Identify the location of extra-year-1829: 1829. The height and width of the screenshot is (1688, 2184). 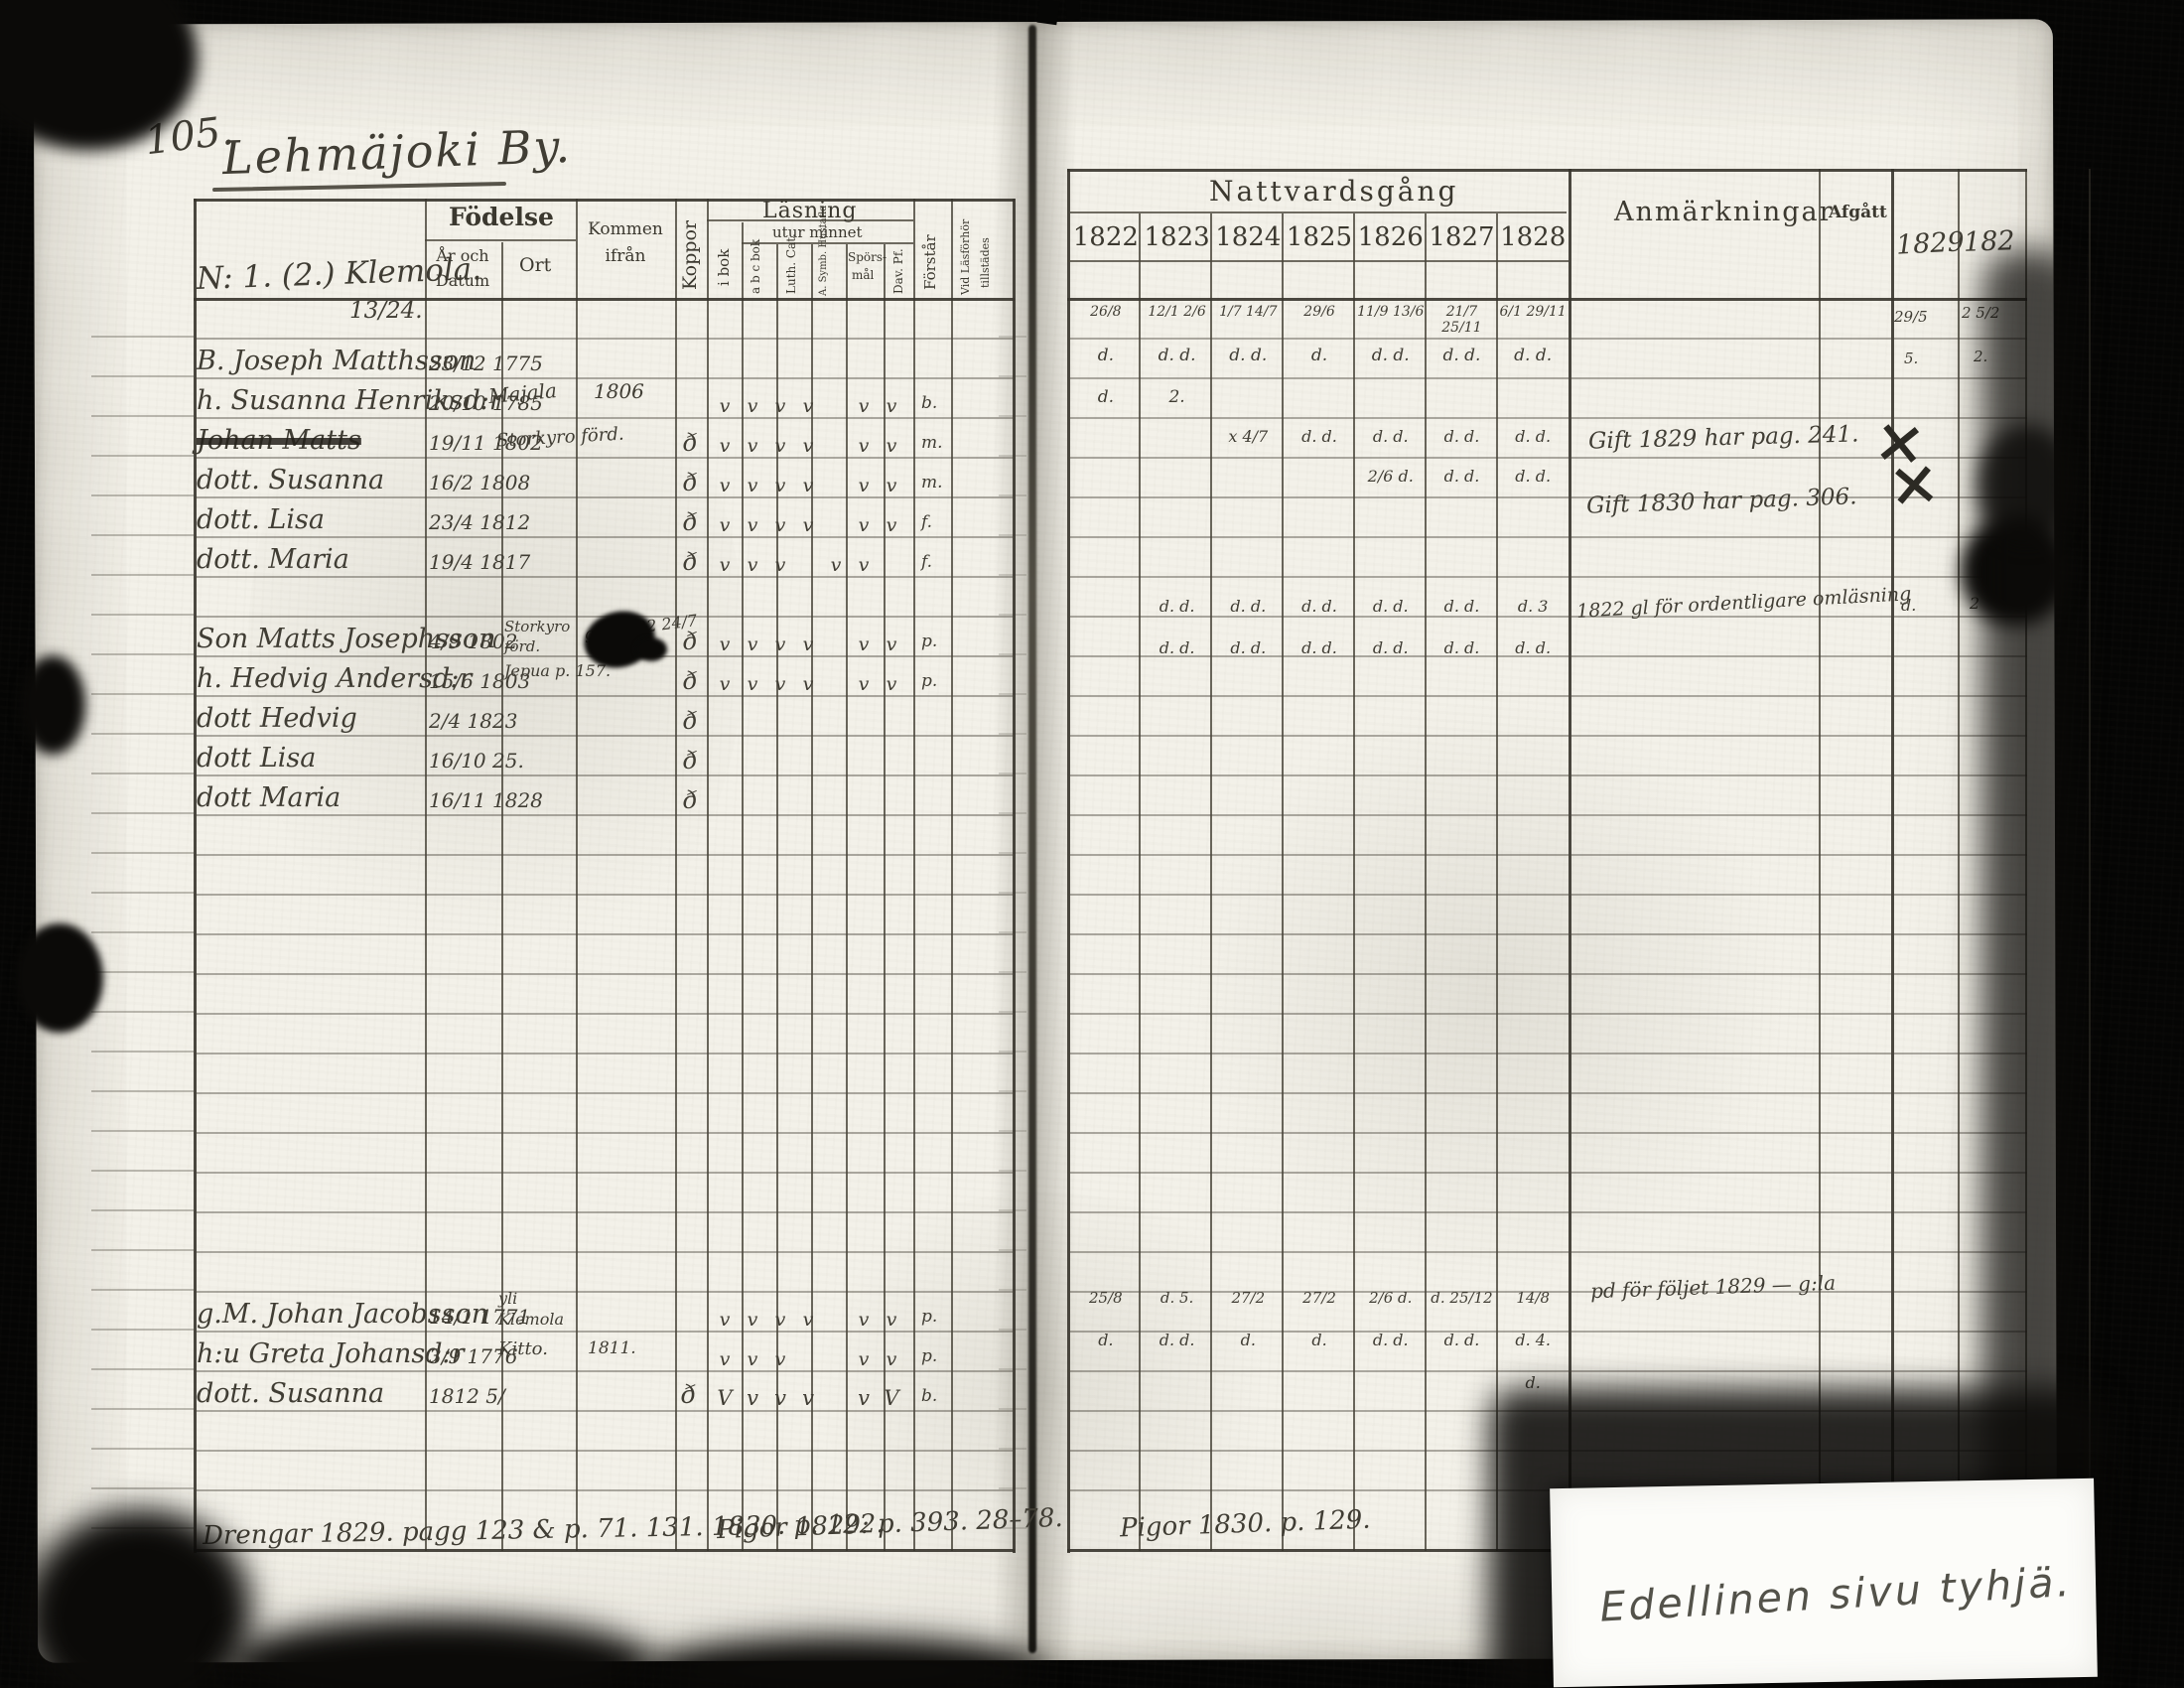
(1930, 243).